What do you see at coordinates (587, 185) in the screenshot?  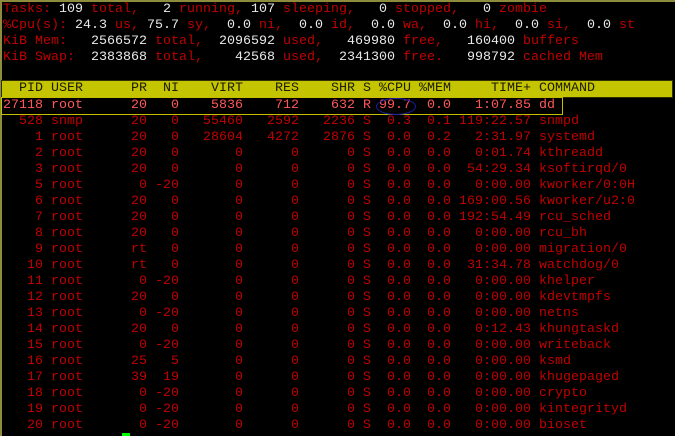 I see `cell-command: kworker/0:0H` at bounding box center [587, 185].